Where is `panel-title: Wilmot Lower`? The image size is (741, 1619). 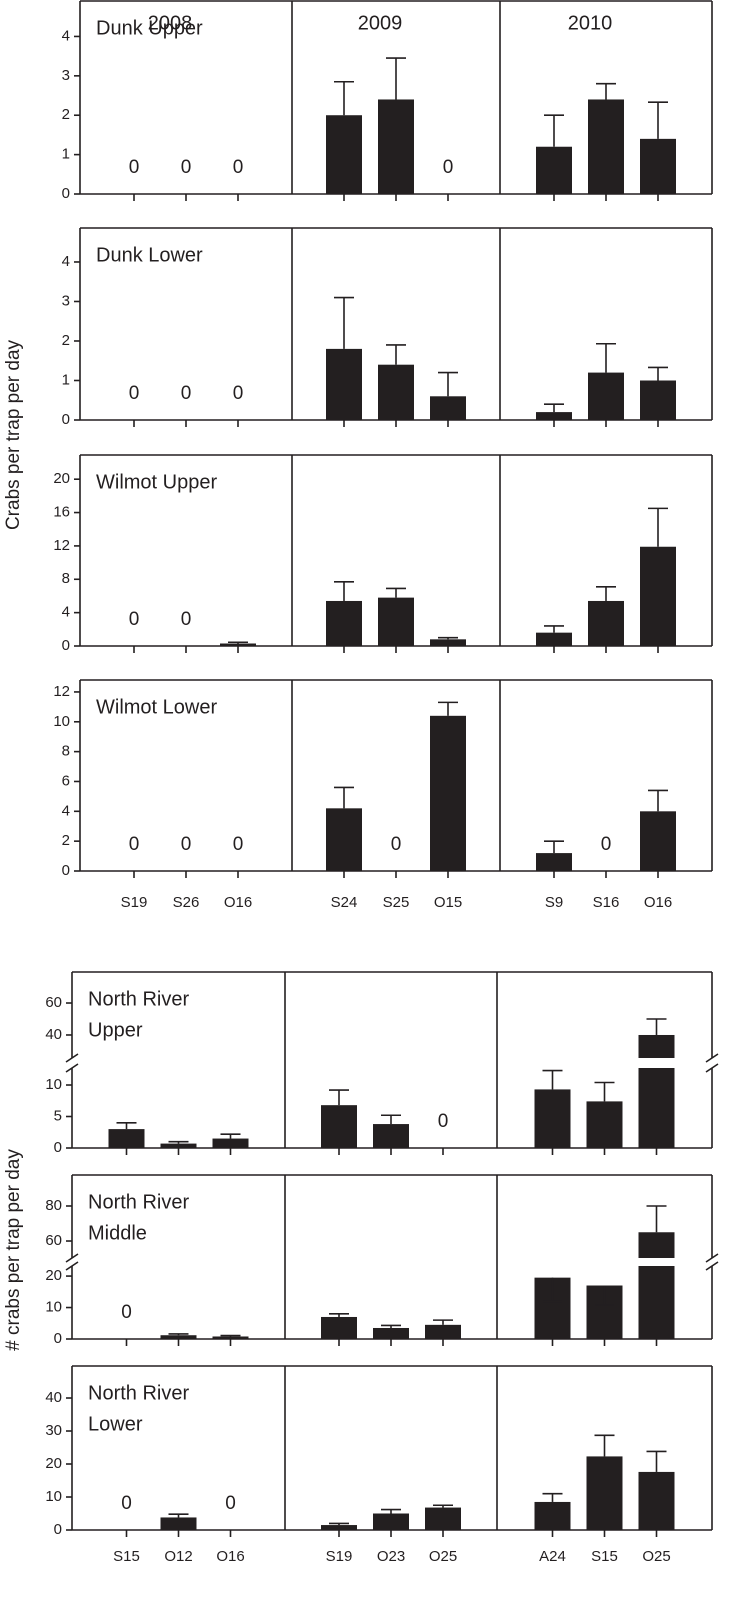 panel-title: Wilmot Lower is located at coordinates (156, 707).